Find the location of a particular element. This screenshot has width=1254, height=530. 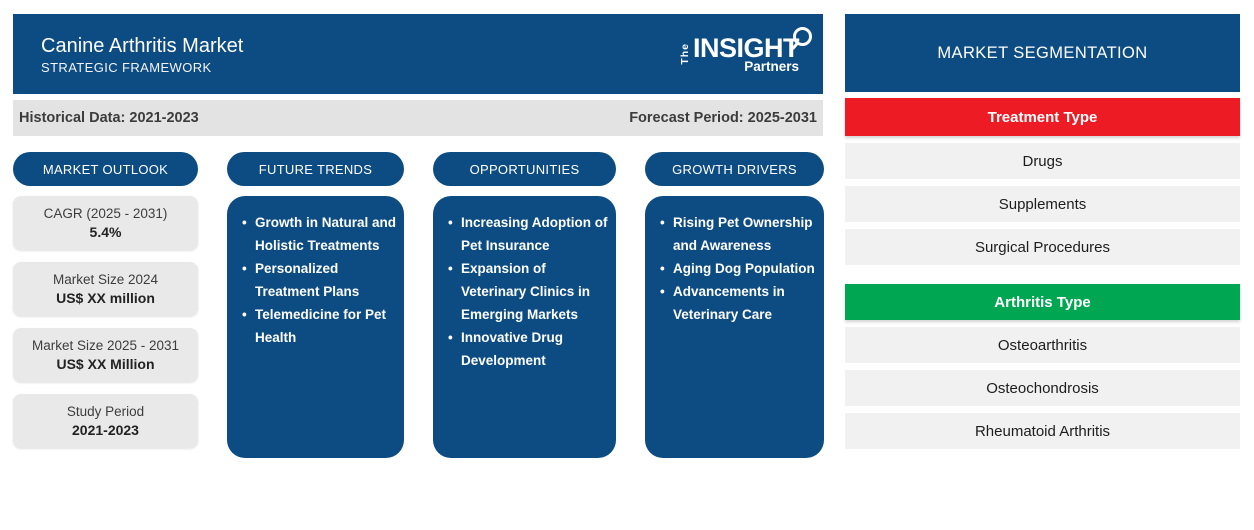

segment-row-supplements: Supplements is located at coordinates (1042, 204).